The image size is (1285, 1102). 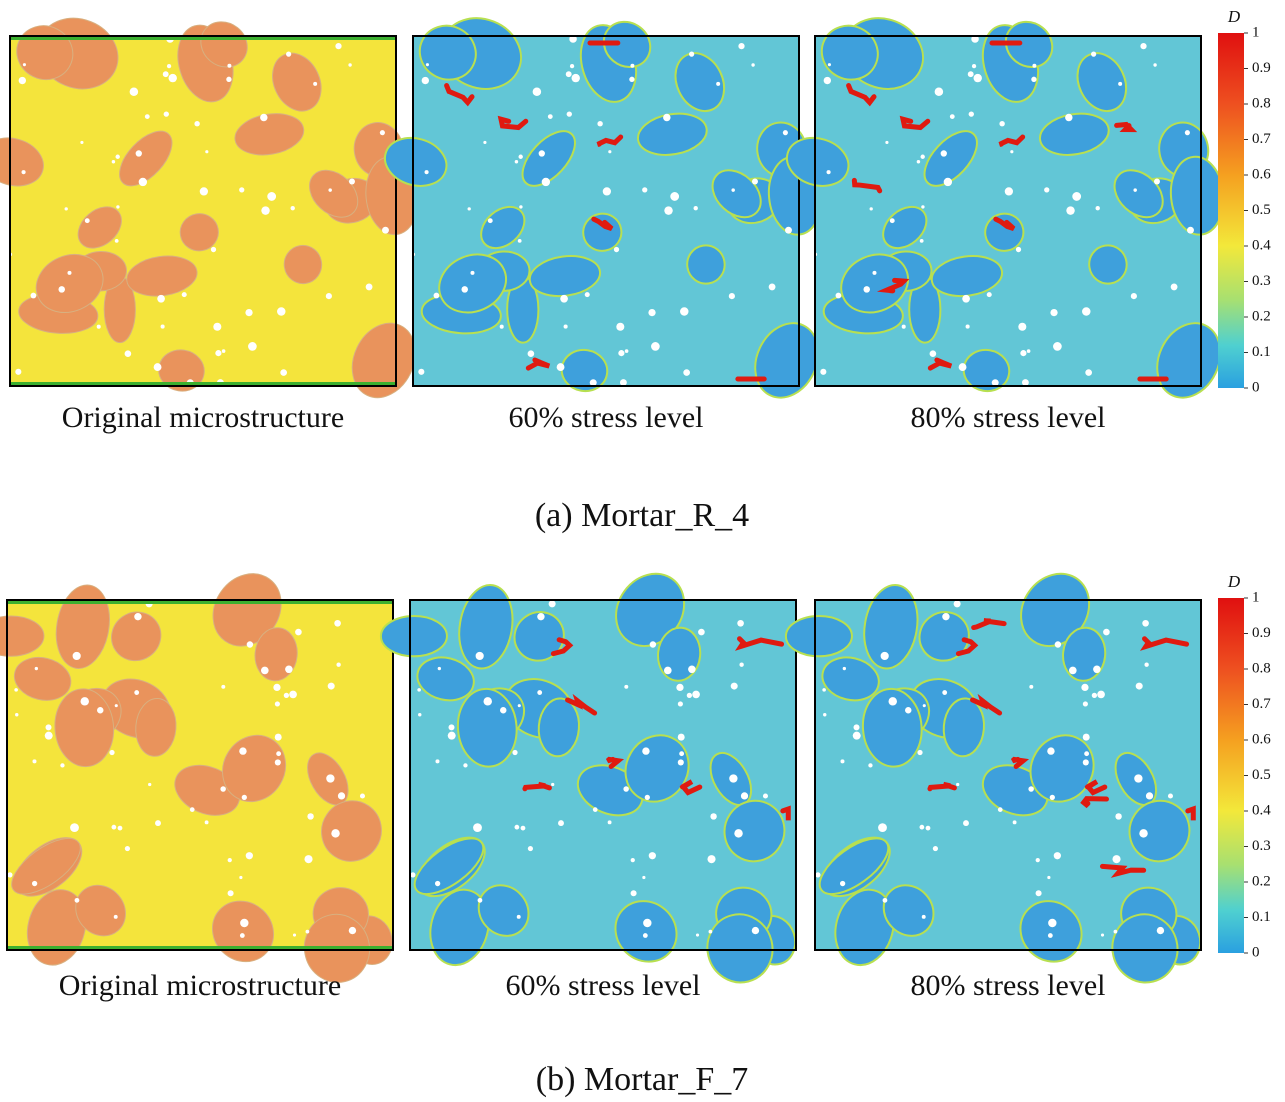 What do you see at coordinates (1231, 210) in the screenshot?
I see `colorbar` at bounding box center [1231, 210].